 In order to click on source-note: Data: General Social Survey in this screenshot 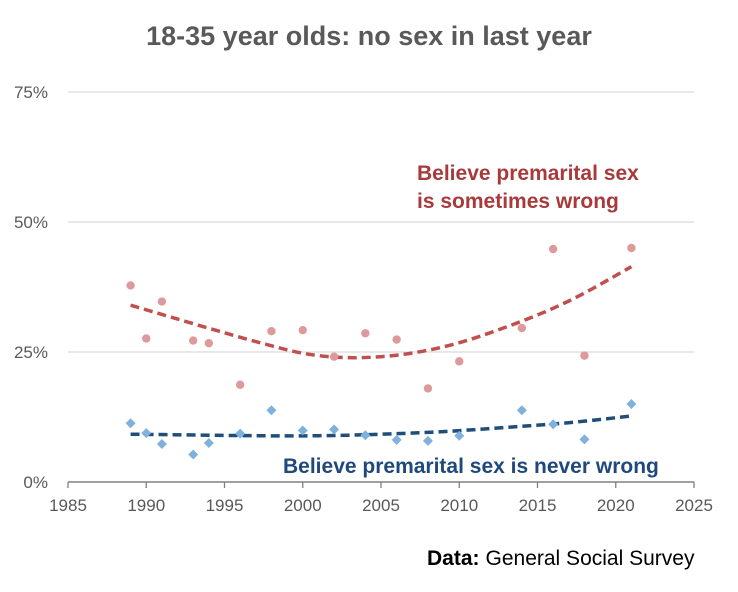, I will do `click(561, 558)`.